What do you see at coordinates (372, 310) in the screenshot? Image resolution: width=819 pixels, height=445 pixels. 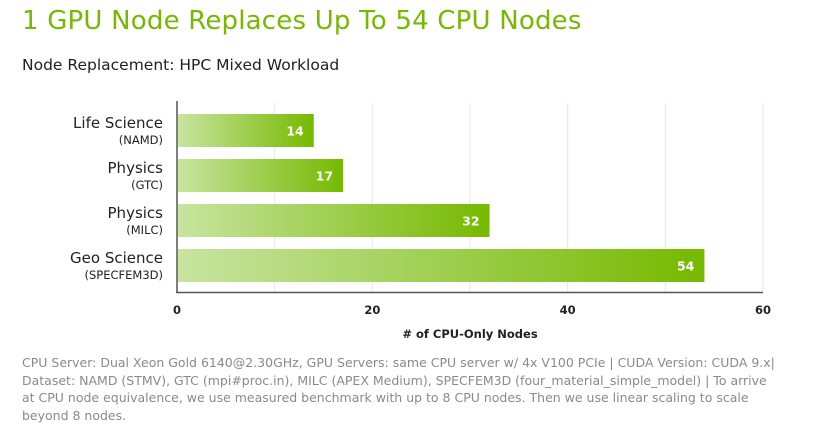 I see `x-tick-label: 20` at bounding box center [372, 310].